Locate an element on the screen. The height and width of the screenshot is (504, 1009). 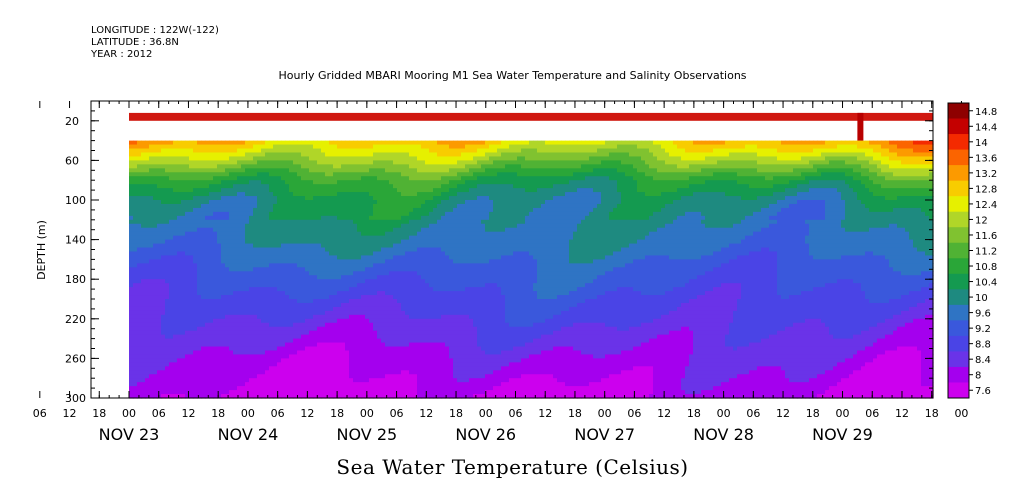
surface-connector-bar is located at coordinates (860, 126).